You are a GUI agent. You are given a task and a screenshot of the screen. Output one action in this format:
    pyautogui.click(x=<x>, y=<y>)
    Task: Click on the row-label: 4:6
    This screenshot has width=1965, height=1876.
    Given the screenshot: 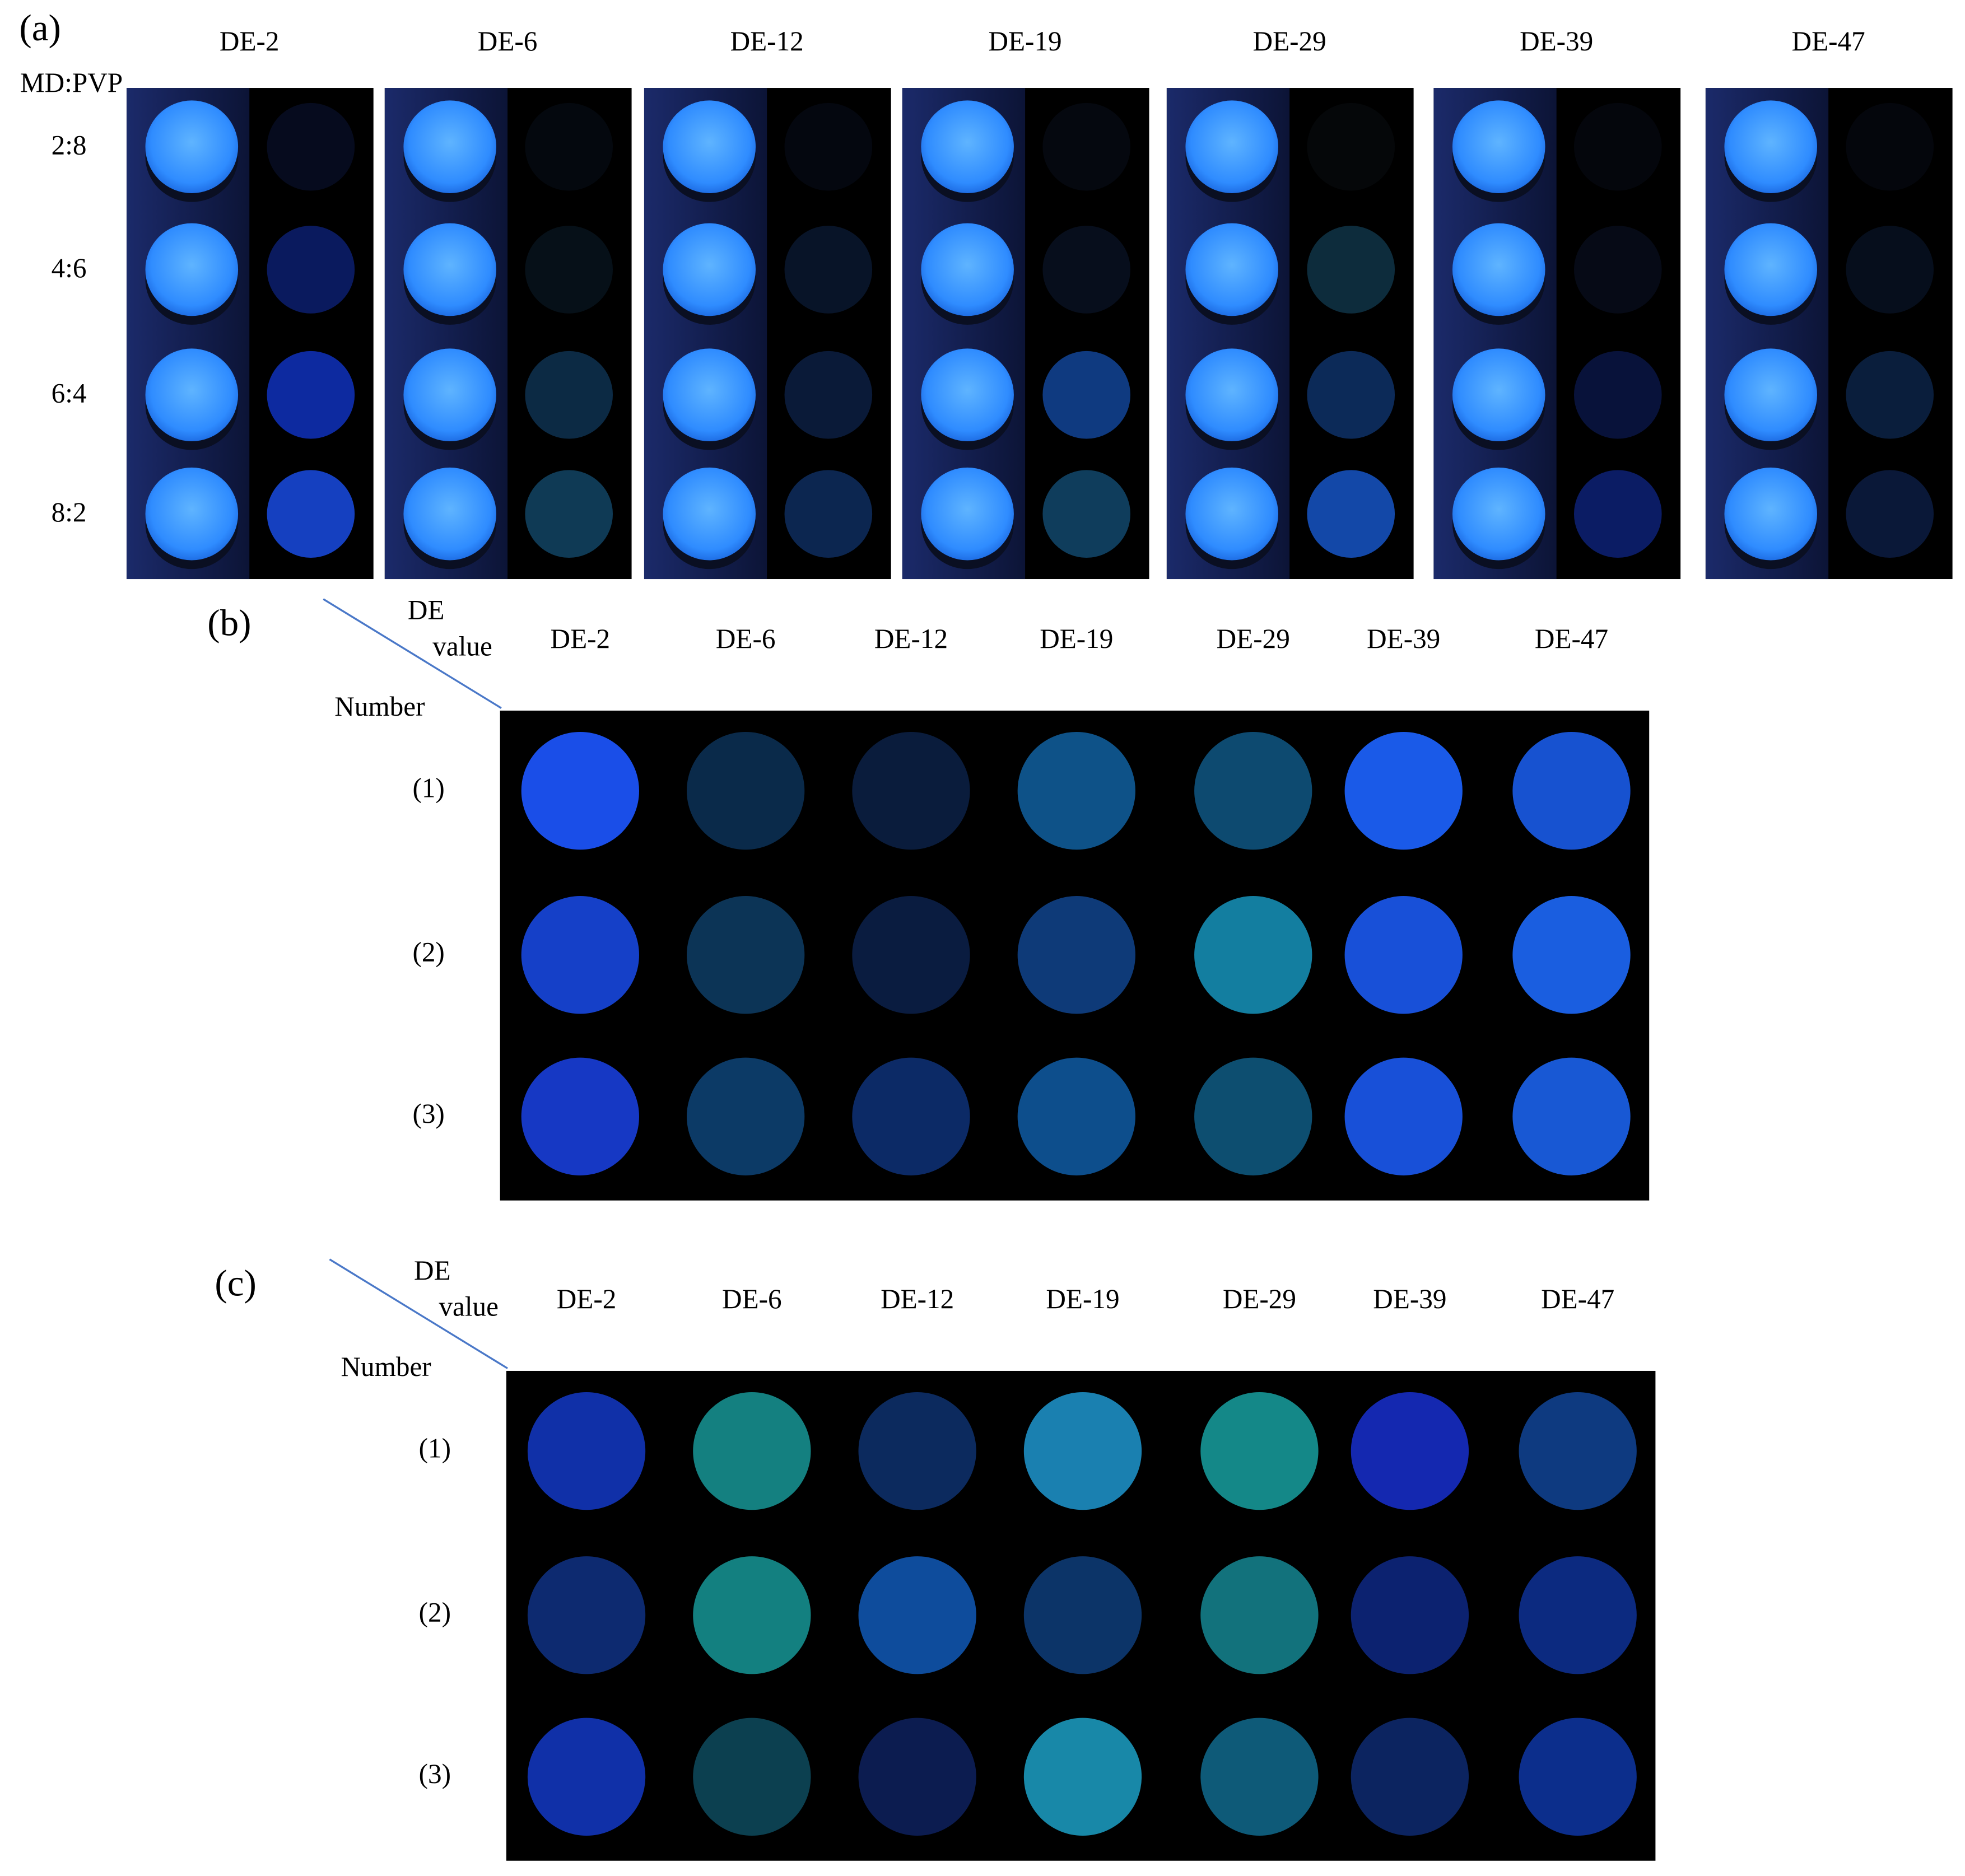 What is the action you would take?
    pyautogui.click(x=69, y=268)
    